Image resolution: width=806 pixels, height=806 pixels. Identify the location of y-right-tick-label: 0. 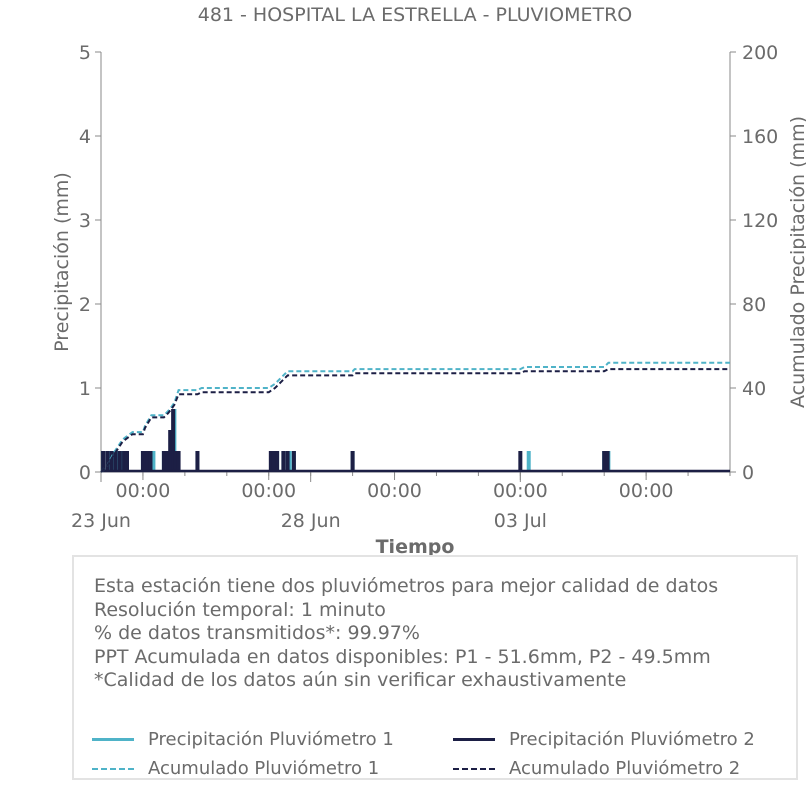
(748, 473).